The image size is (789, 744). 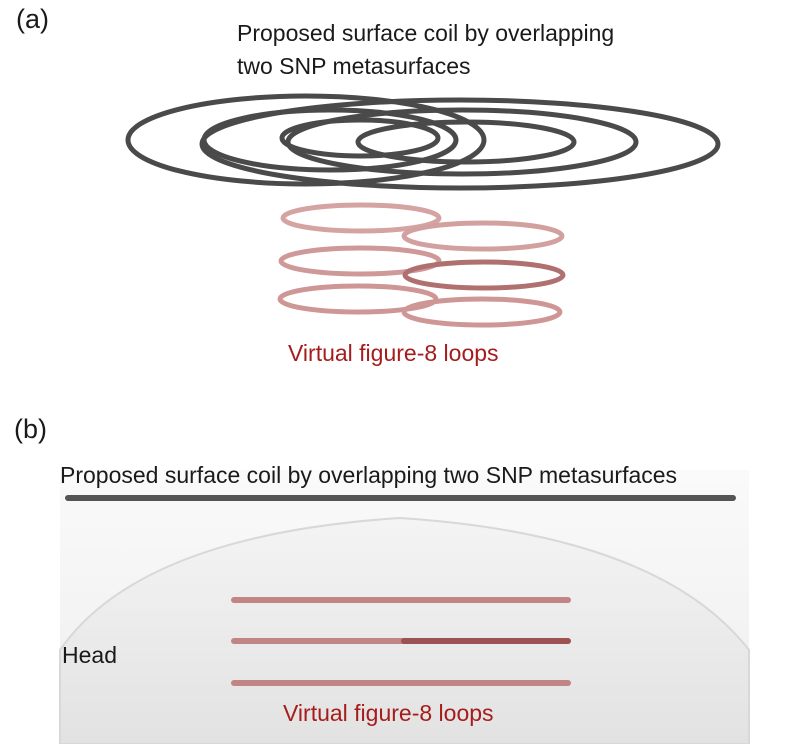 I want to click on virtual-loop-left-top, so click(x=361, y=218).